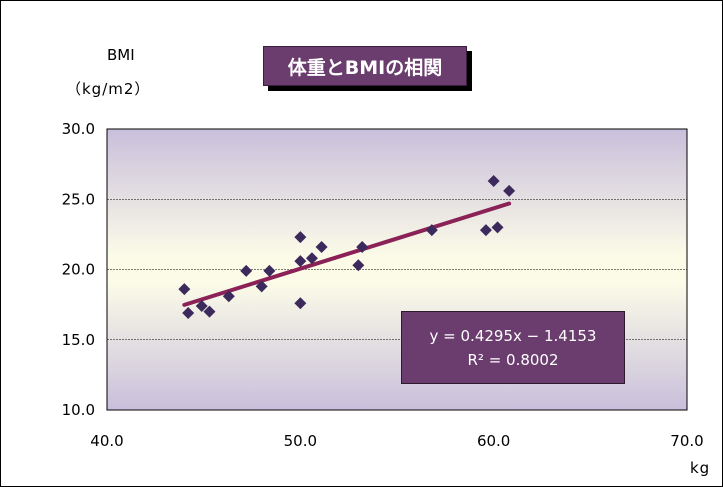 This screenshot has width=723, height=487. I want to click on y-tick-label: 30.0, so click(78, 129).